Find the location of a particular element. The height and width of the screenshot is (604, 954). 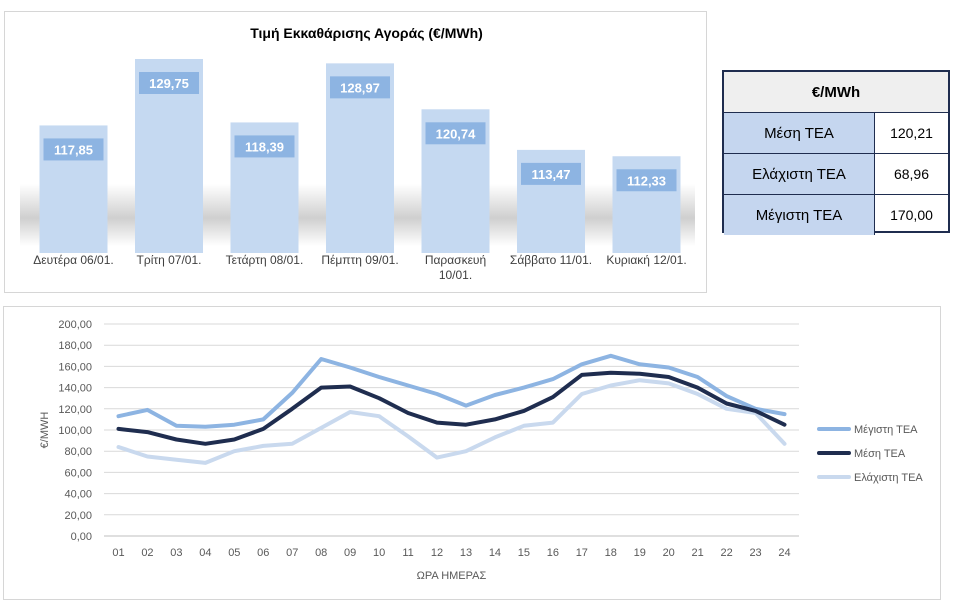

stats-label-max: Μέγιστη ΤΕΑ is located at coordinates (799, 215).